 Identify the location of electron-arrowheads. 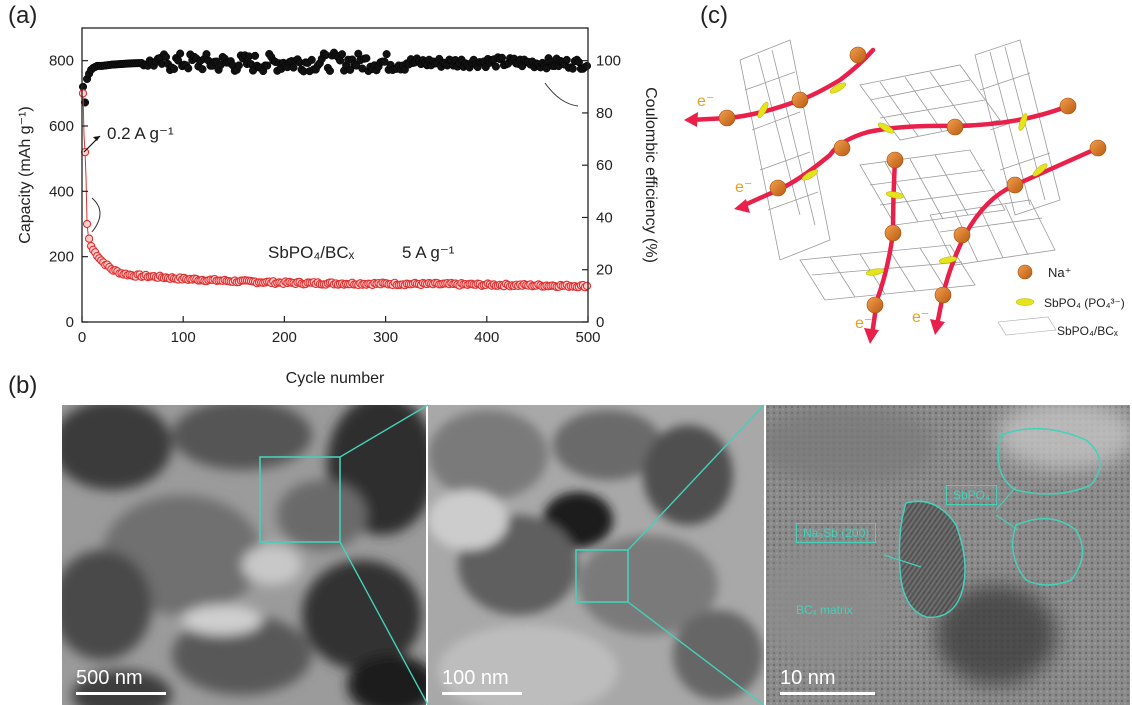
(814, 228).